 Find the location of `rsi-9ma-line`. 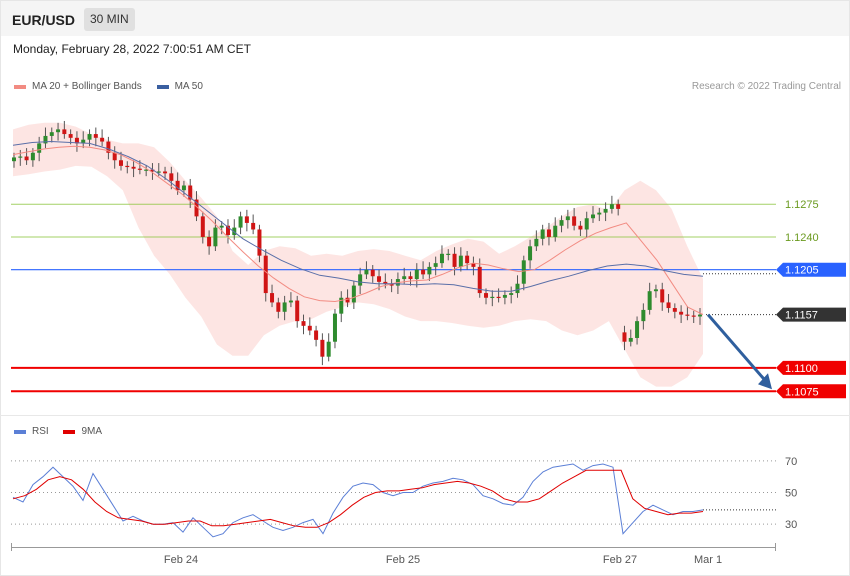

rsi-9ma-line is located at coordinates (358, 498).